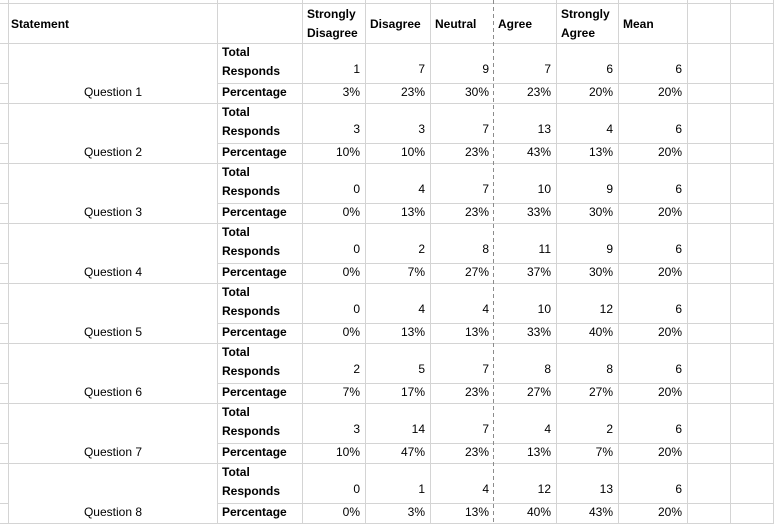 The height and width of the screenshot is (525, 774). I want to click on cell-question-label: Question 1, so click(113, 94).